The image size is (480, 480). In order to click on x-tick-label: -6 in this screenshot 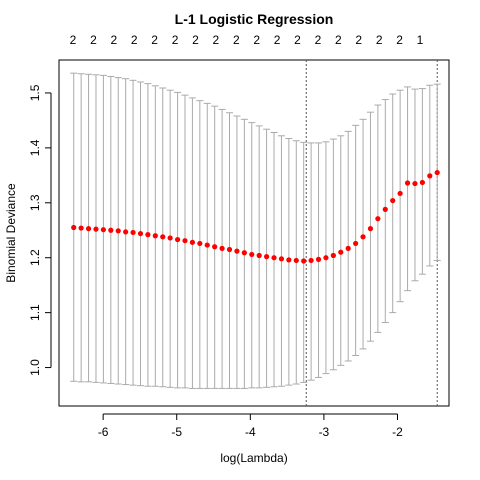, I will do `click(103, 432)`.